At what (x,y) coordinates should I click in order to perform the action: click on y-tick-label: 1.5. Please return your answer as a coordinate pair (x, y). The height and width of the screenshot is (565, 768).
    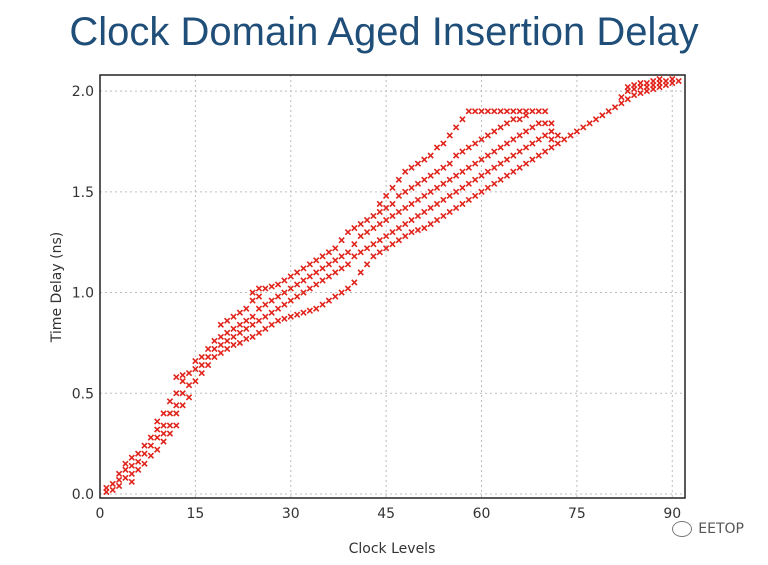
    Looking at the image, I should click on (83, 193).